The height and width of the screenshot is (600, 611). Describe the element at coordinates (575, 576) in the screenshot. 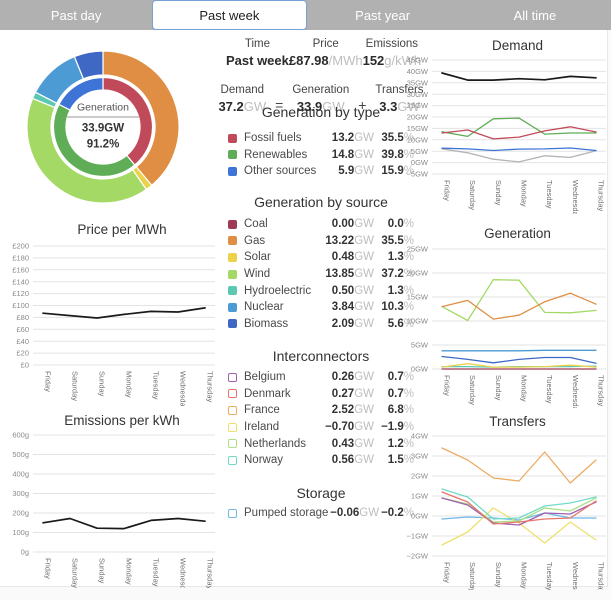

I see `x-tick-label-wednesday: Wednesday` at that location.